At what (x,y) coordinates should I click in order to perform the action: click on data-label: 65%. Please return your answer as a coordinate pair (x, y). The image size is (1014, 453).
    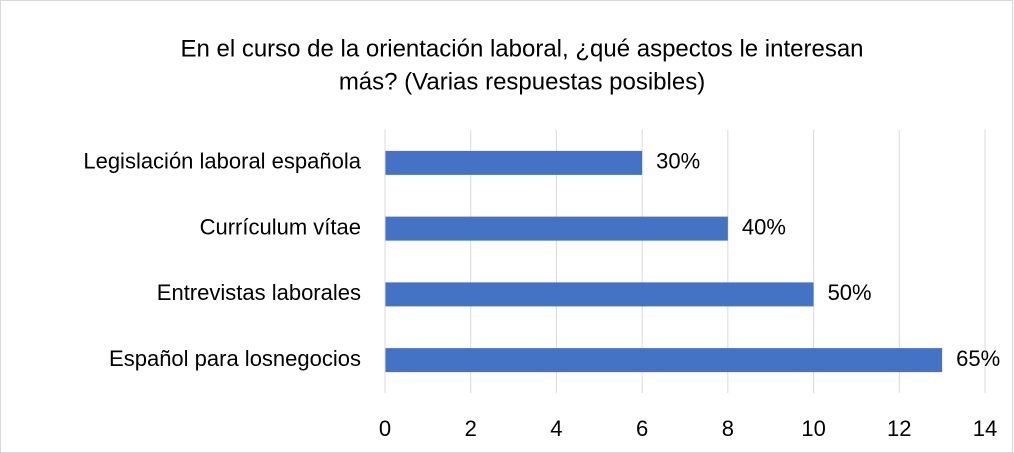
    Looking at the image, I should click on (978, 358).